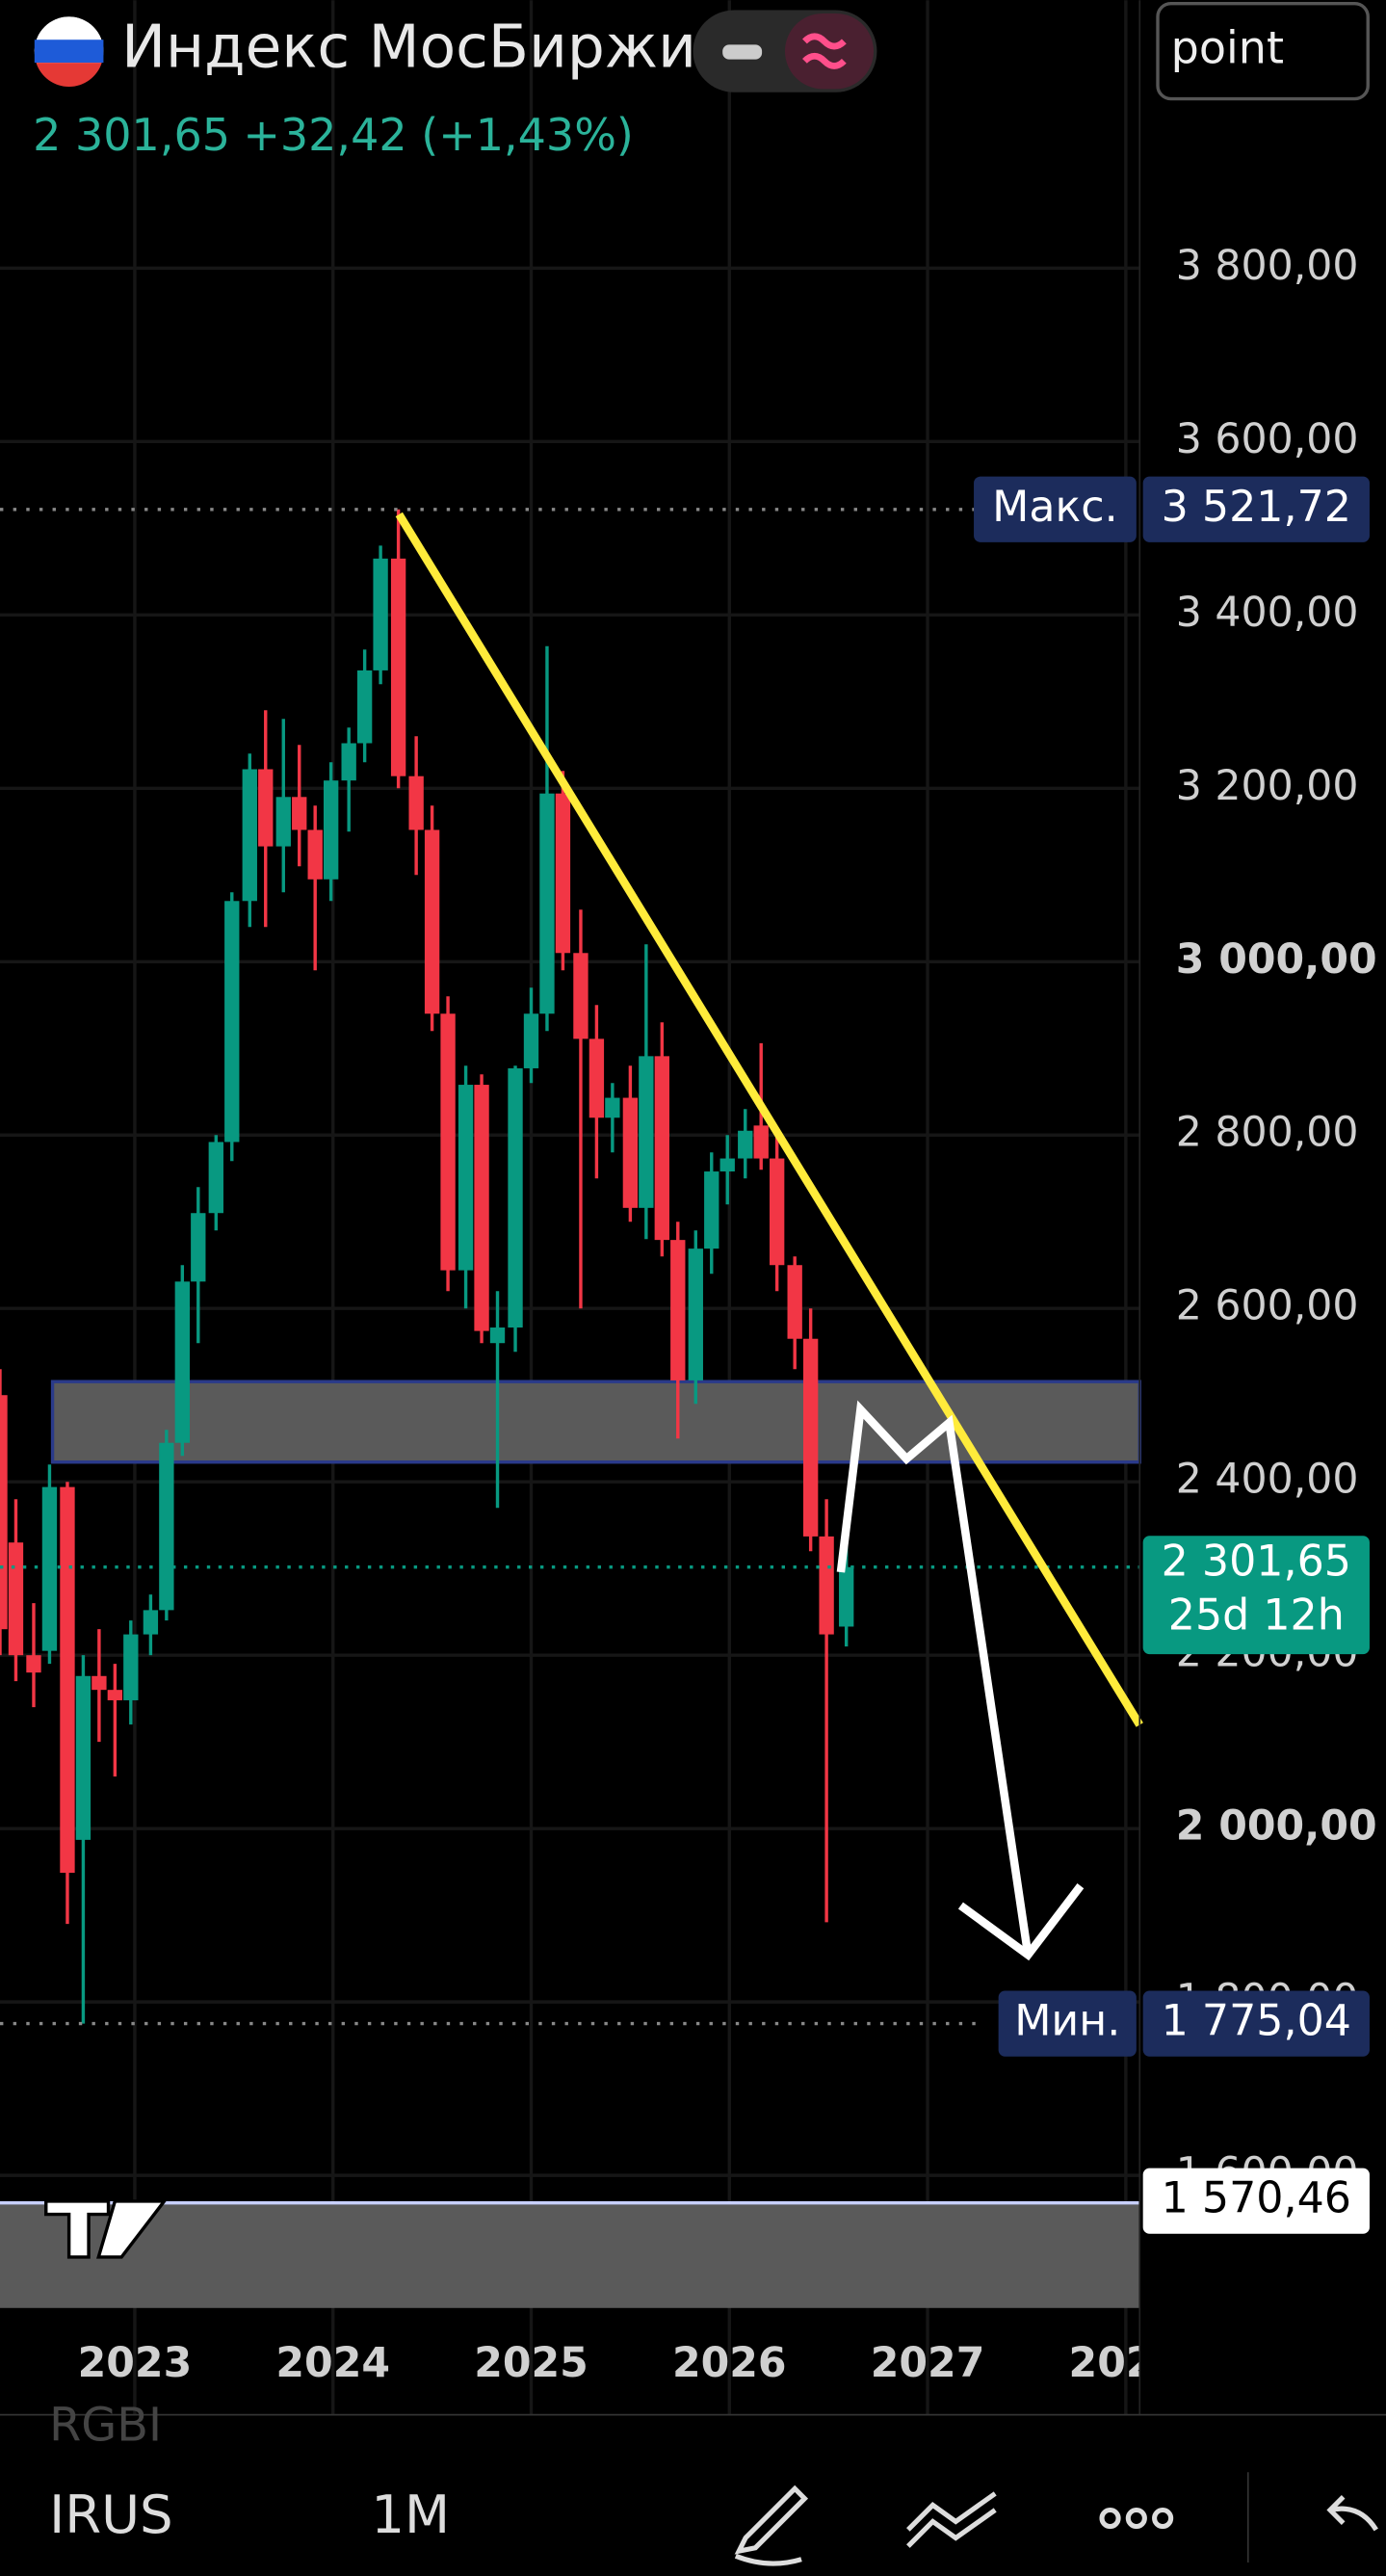  I want to click on symbol: IRUS, so click(111, 2514).